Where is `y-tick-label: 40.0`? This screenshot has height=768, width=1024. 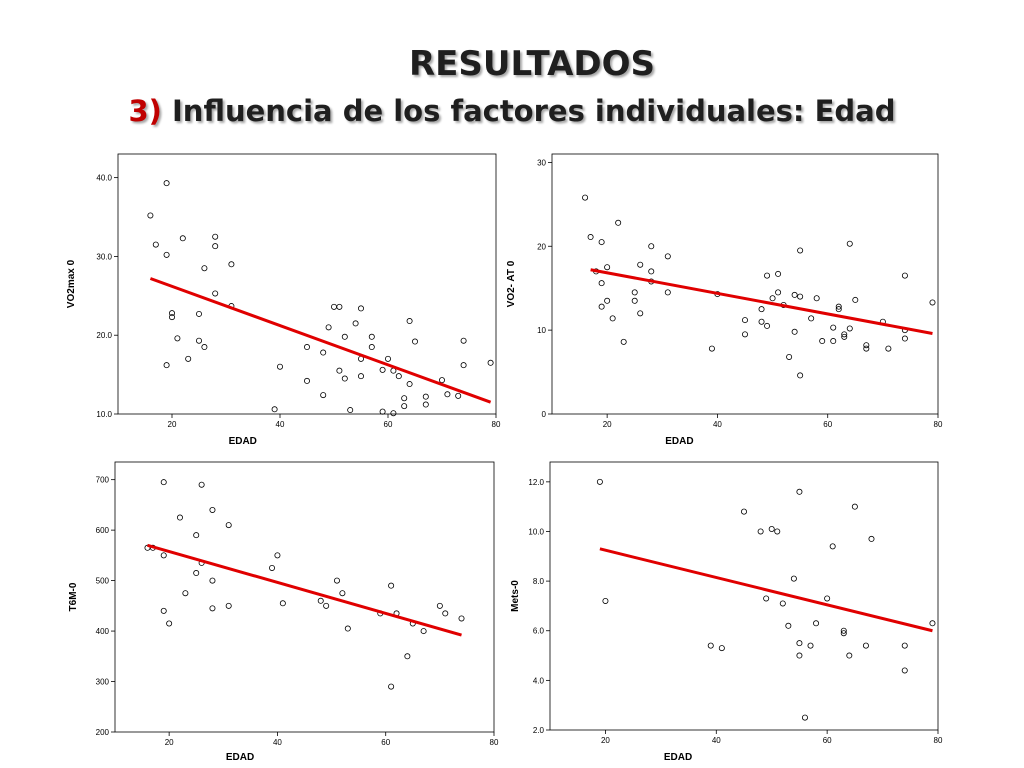
y-tick-label: 40.0 is located at coordinates (104, 178).